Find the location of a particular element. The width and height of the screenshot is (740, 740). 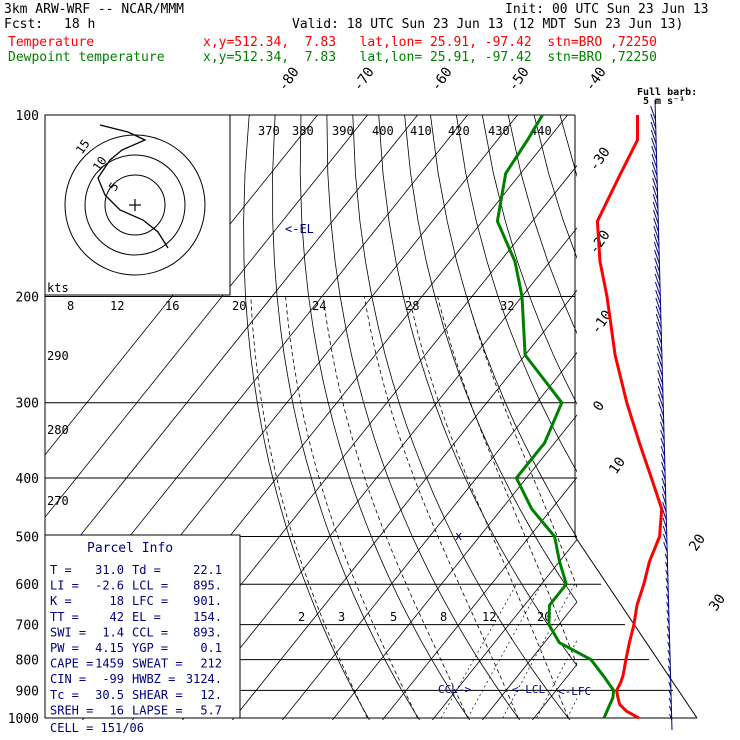

mixing-ratio-upper-label-24: 24 is located at coordinates (319, 306).